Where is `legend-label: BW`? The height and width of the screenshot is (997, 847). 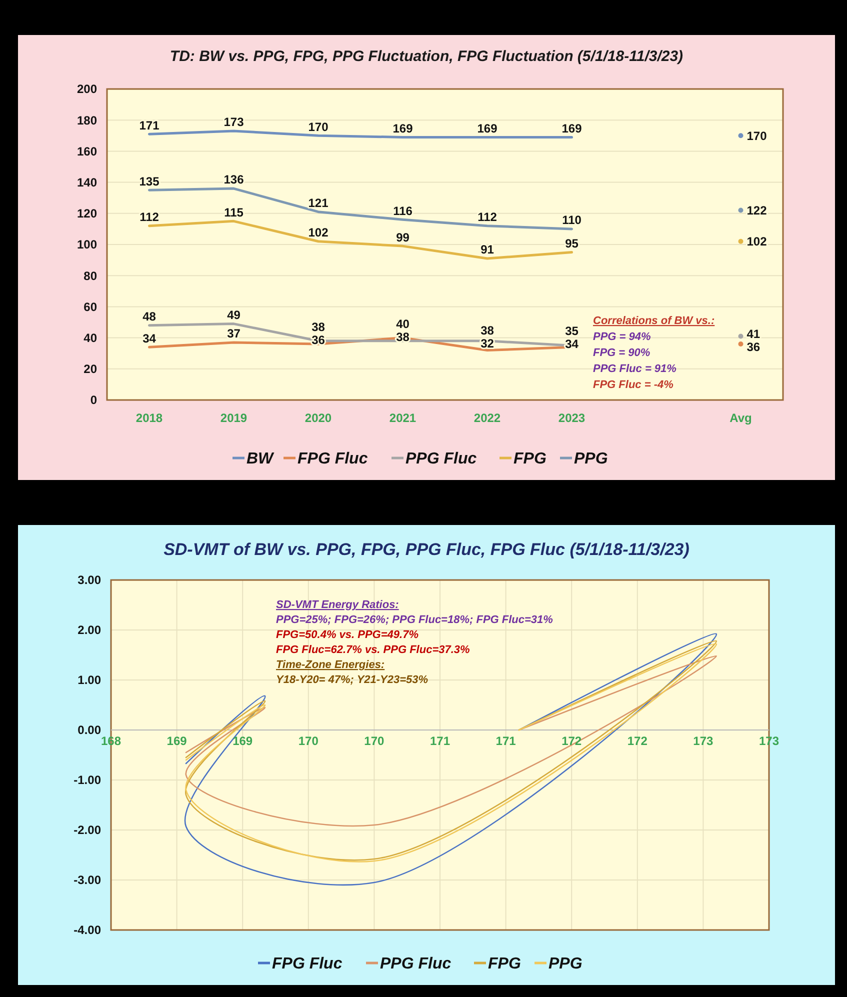 legend-label: BW is located at coordinates (261, 459).